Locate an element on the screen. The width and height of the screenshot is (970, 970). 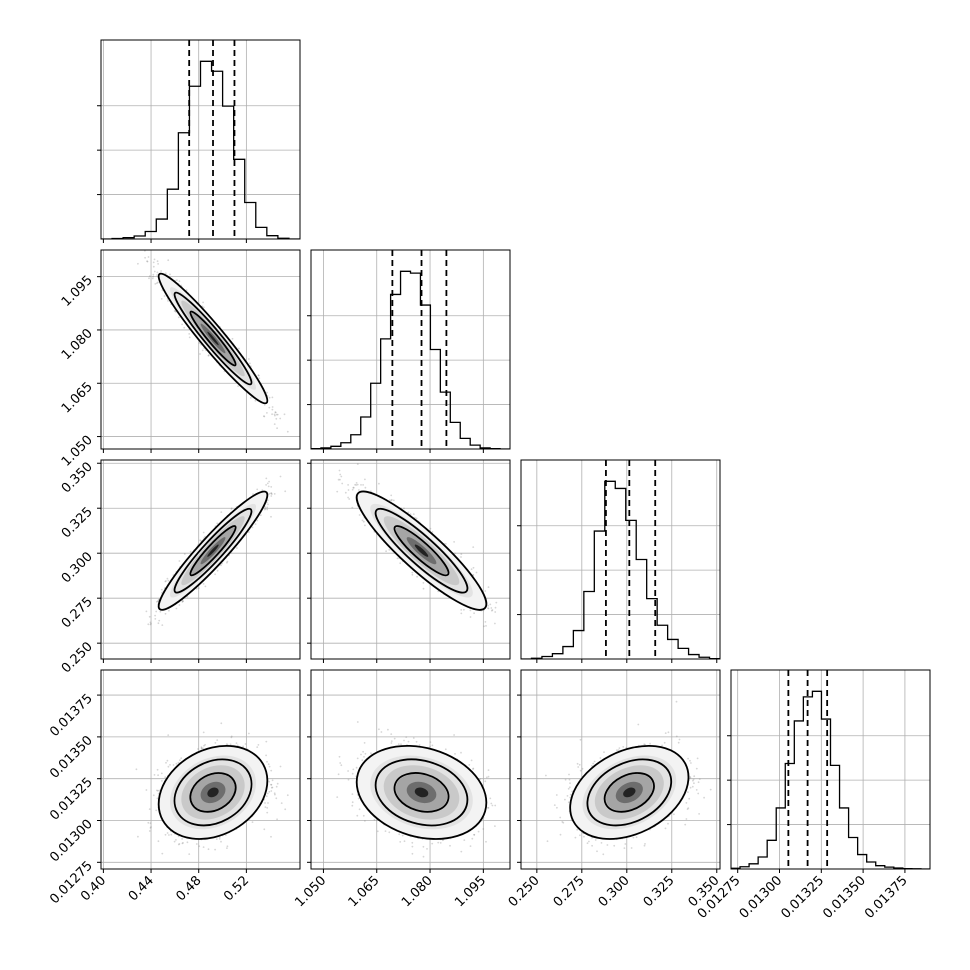
y-tick-label: 1.050 is located at coordinates (77, 451).